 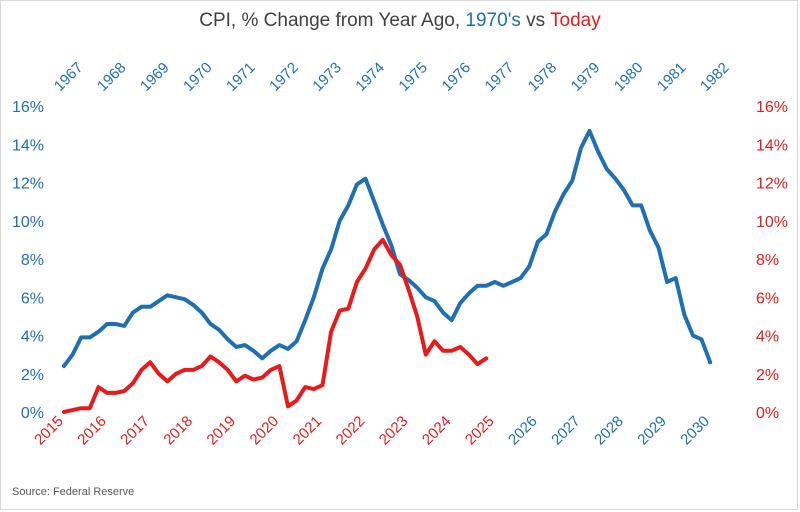 I want to click on y-tick-label-left: 2%, so click(x=32, y=375).